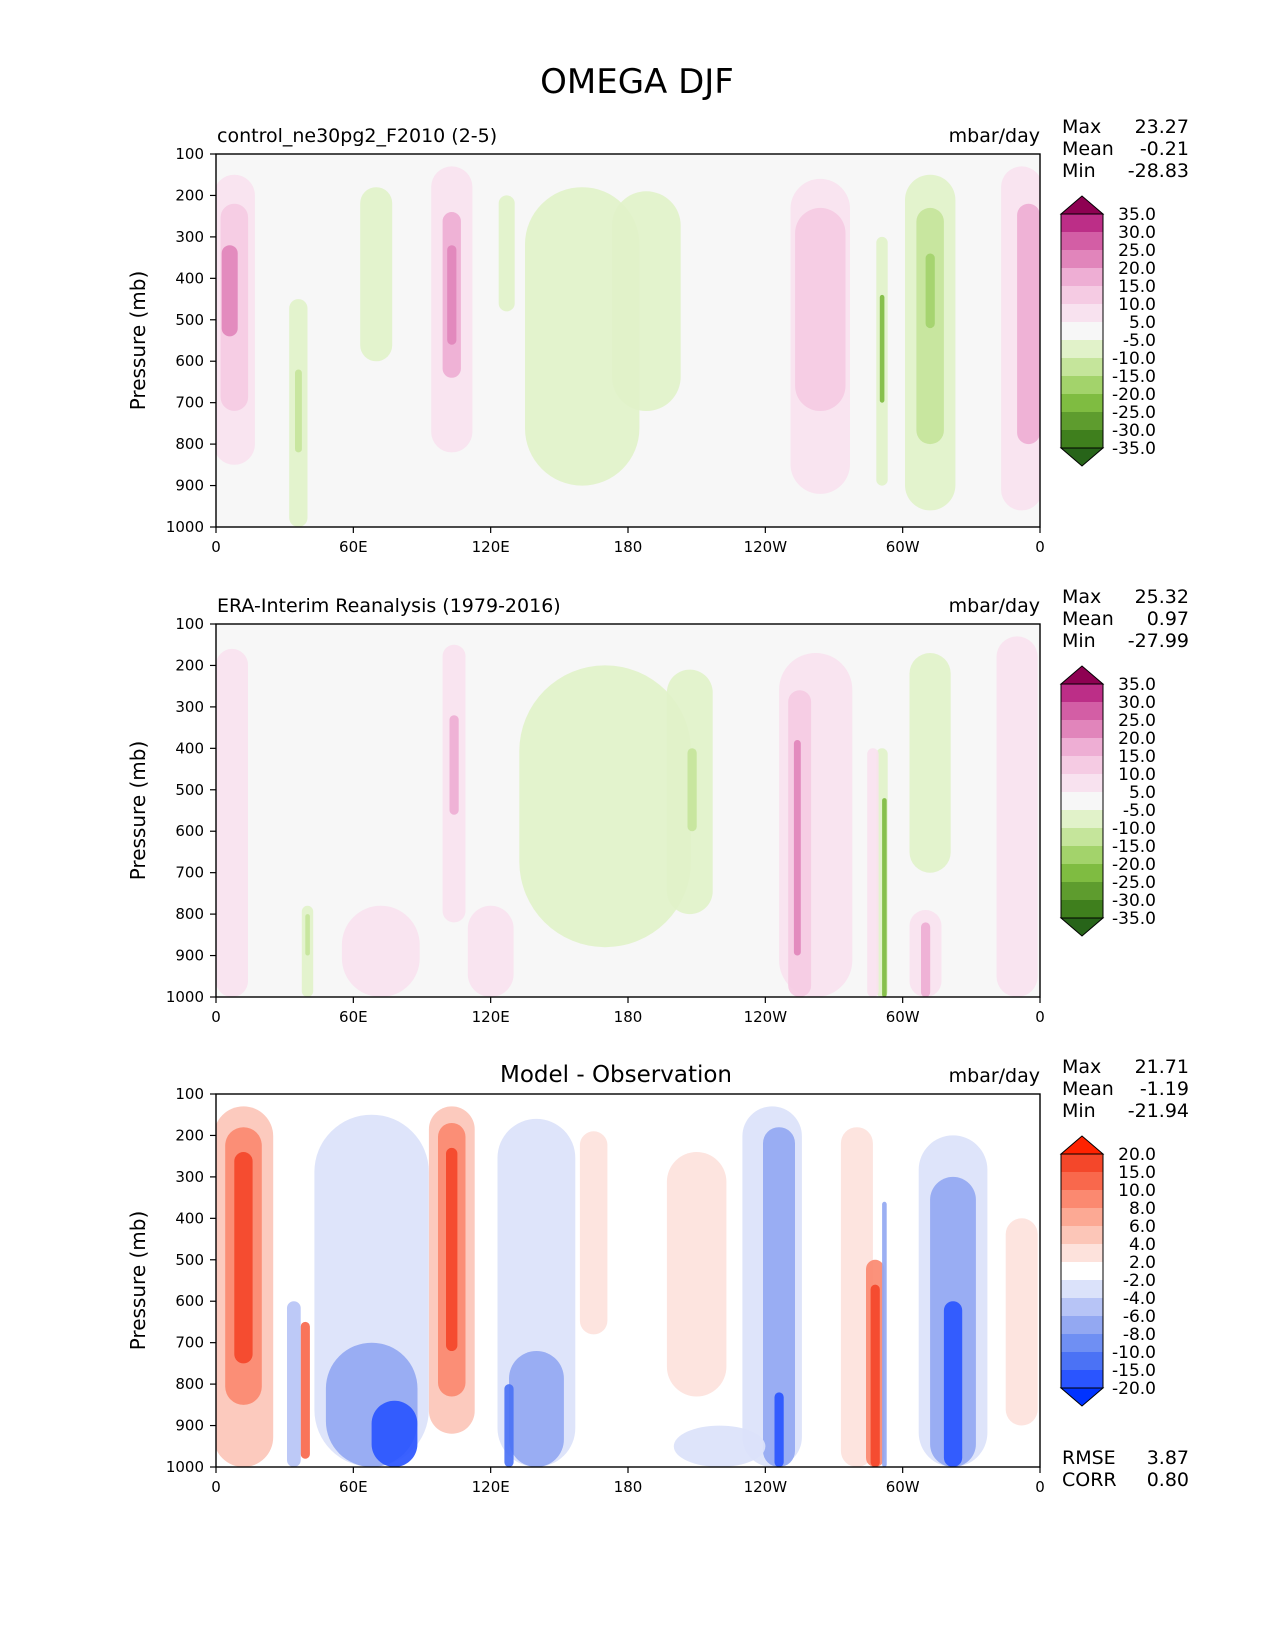 The image size is (1275, 1650). What do you see at coordinates (189, 1426) in the screenshot?
I see `y-tick-label: 900` at bounding box center [189, 1426].